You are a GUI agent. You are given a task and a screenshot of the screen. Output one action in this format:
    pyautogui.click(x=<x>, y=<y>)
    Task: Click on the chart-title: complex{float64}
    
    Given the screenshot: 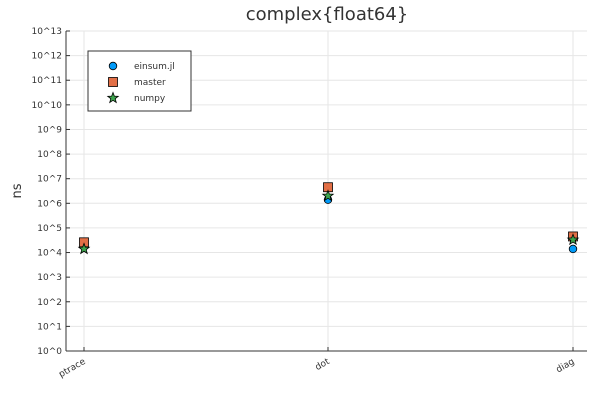 What is the action you would take?
    pyautogui.click(x=327, y=14)
    